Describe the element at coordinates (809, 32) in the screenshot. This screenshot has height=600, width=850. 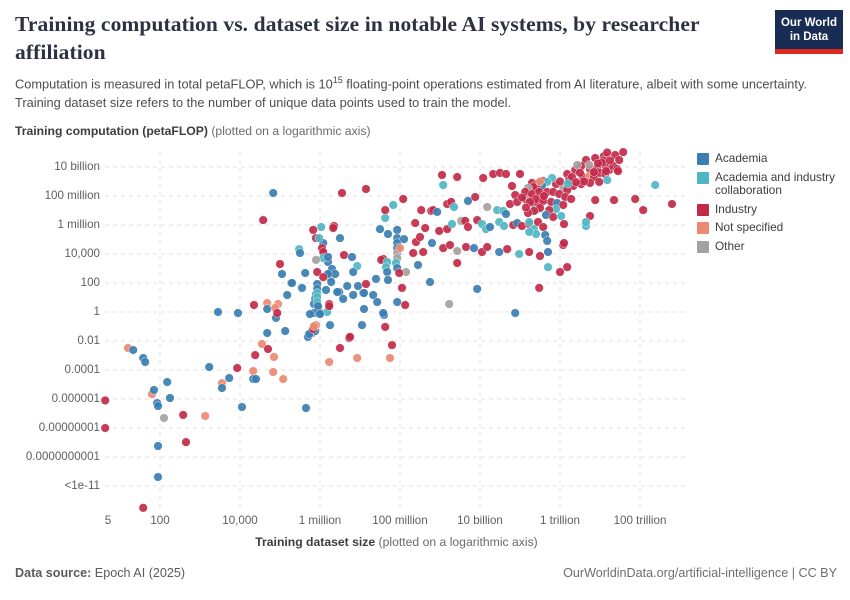
I see `owid-logo: Our World in Data` at that location.